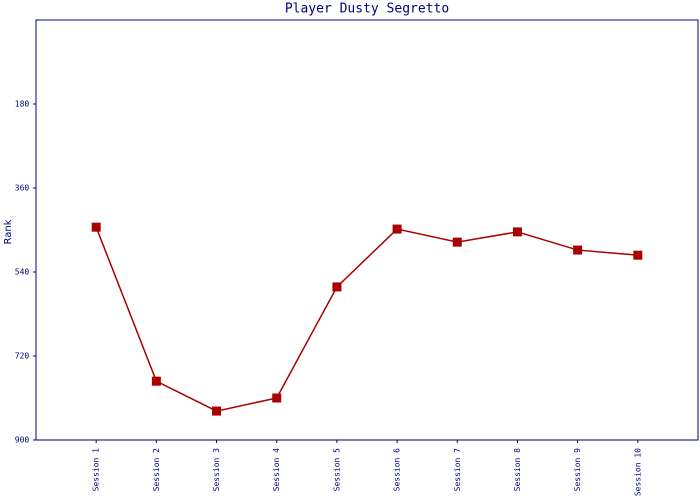 This screenshot has width=700, height=500. Describe the element at coordinates (156, 470) in the screenshot. I see `x-tick-label: Session 2` at that location.